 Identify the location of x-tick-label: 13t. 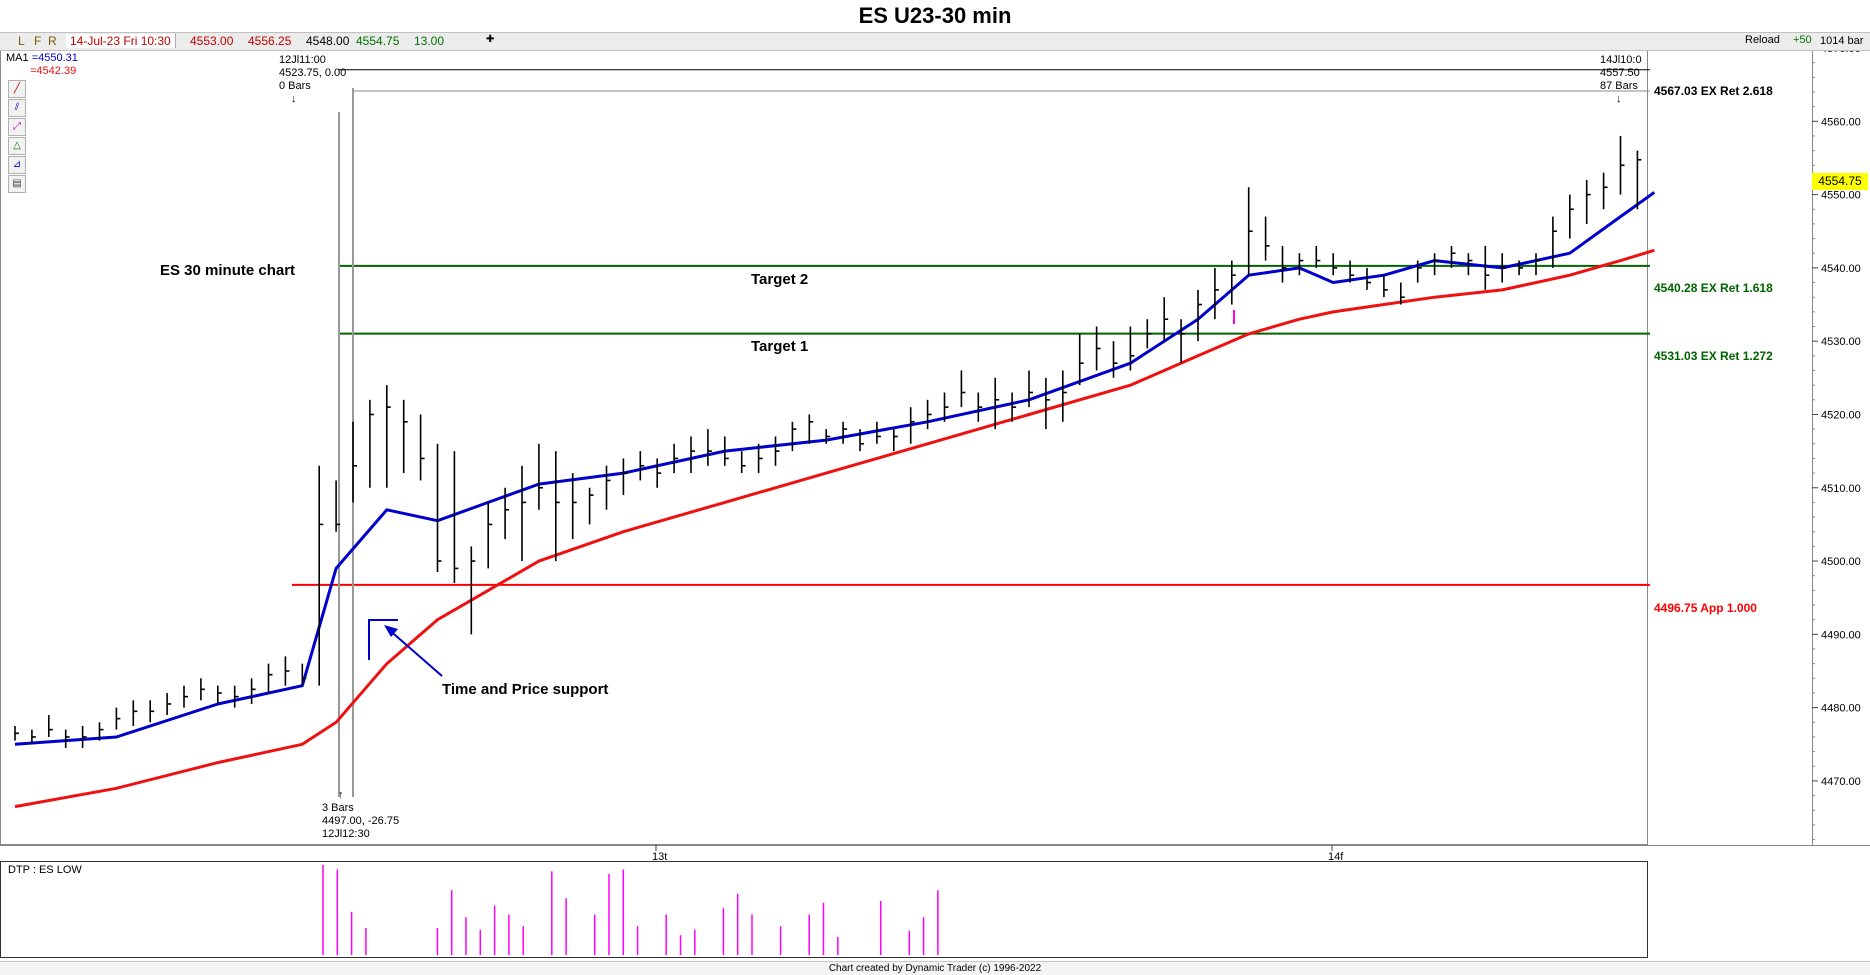
(659, 857).